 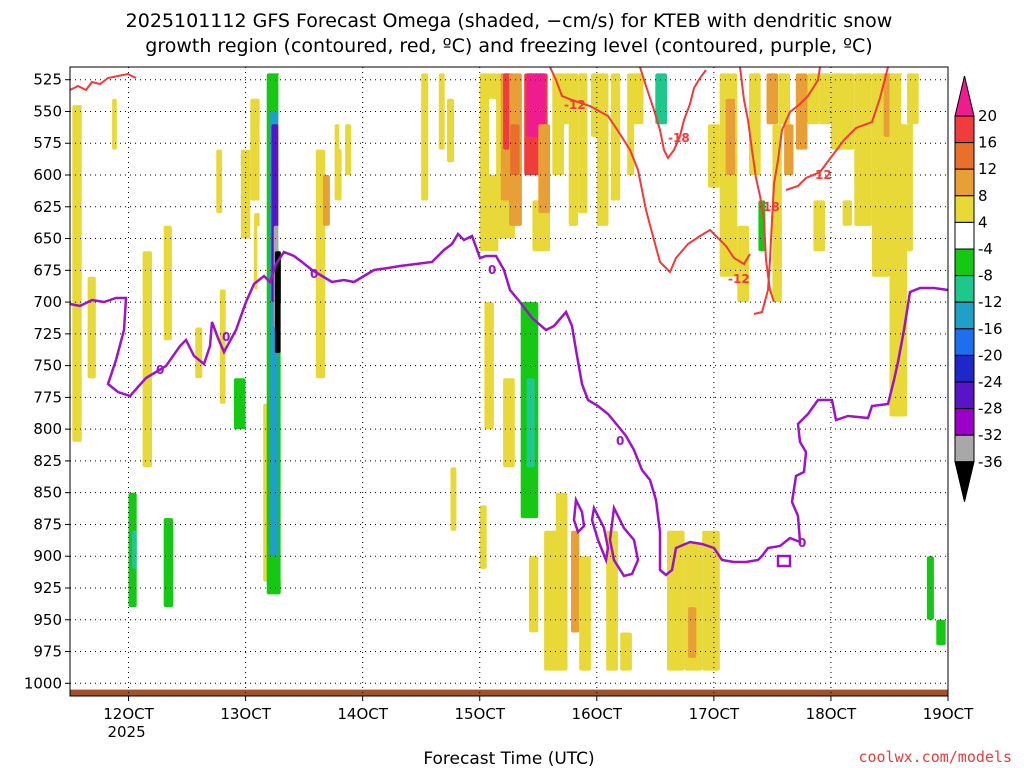 I want to click on colorbar-label--12: -12, so click(x=990, y=302).